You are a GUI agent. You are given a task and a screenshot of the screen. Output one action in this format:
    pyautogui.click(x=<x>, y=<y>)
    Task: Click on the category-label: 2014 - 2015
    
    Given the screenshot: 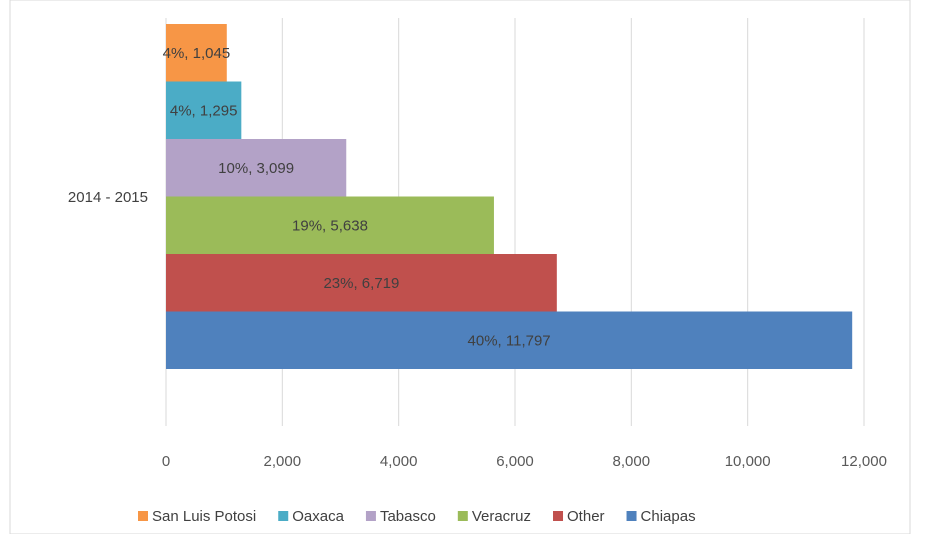 What is the action you would take?
    pyautogui.click(x=108, y=197)
    